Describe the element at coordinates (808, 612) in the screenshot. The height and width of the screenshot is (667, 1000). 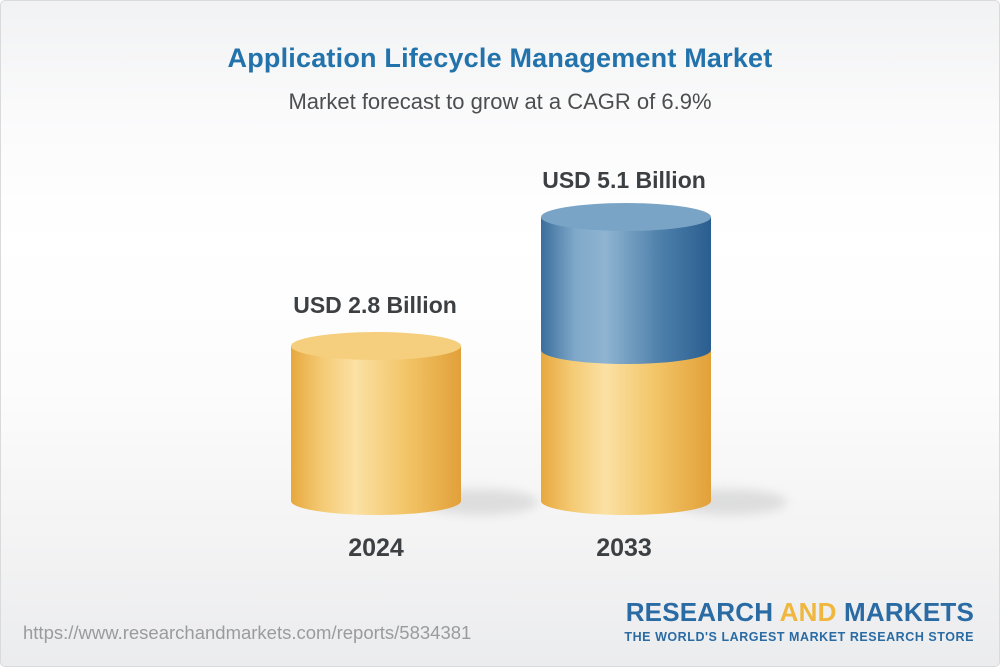
I see `logo-word-and: AND` at that location.